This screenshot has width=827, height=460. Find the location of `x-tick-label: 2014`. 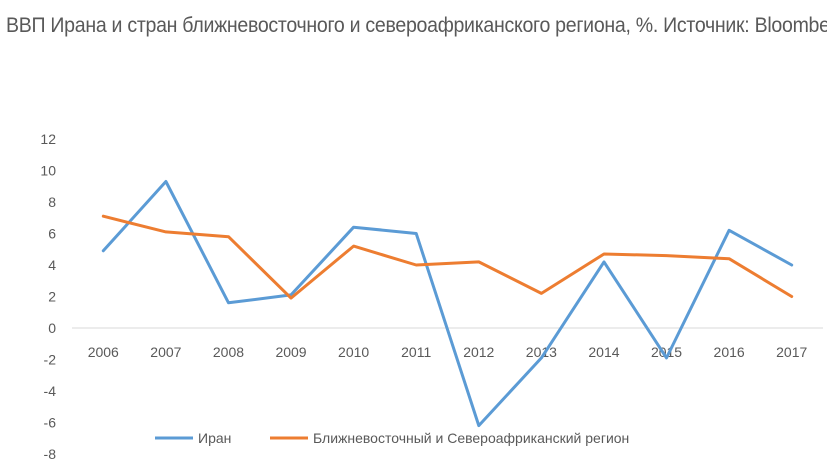

x-tick-label: 2014 is located at coordinates (603, 352).